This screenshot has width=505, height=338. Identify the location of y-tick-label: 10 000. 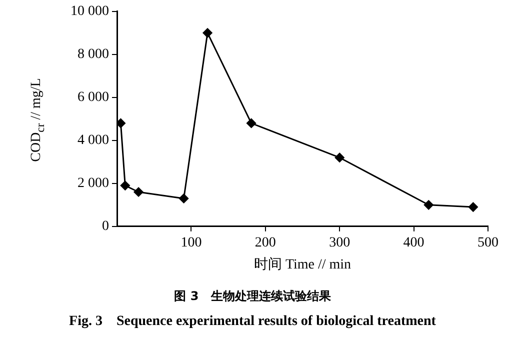
(89, 12).